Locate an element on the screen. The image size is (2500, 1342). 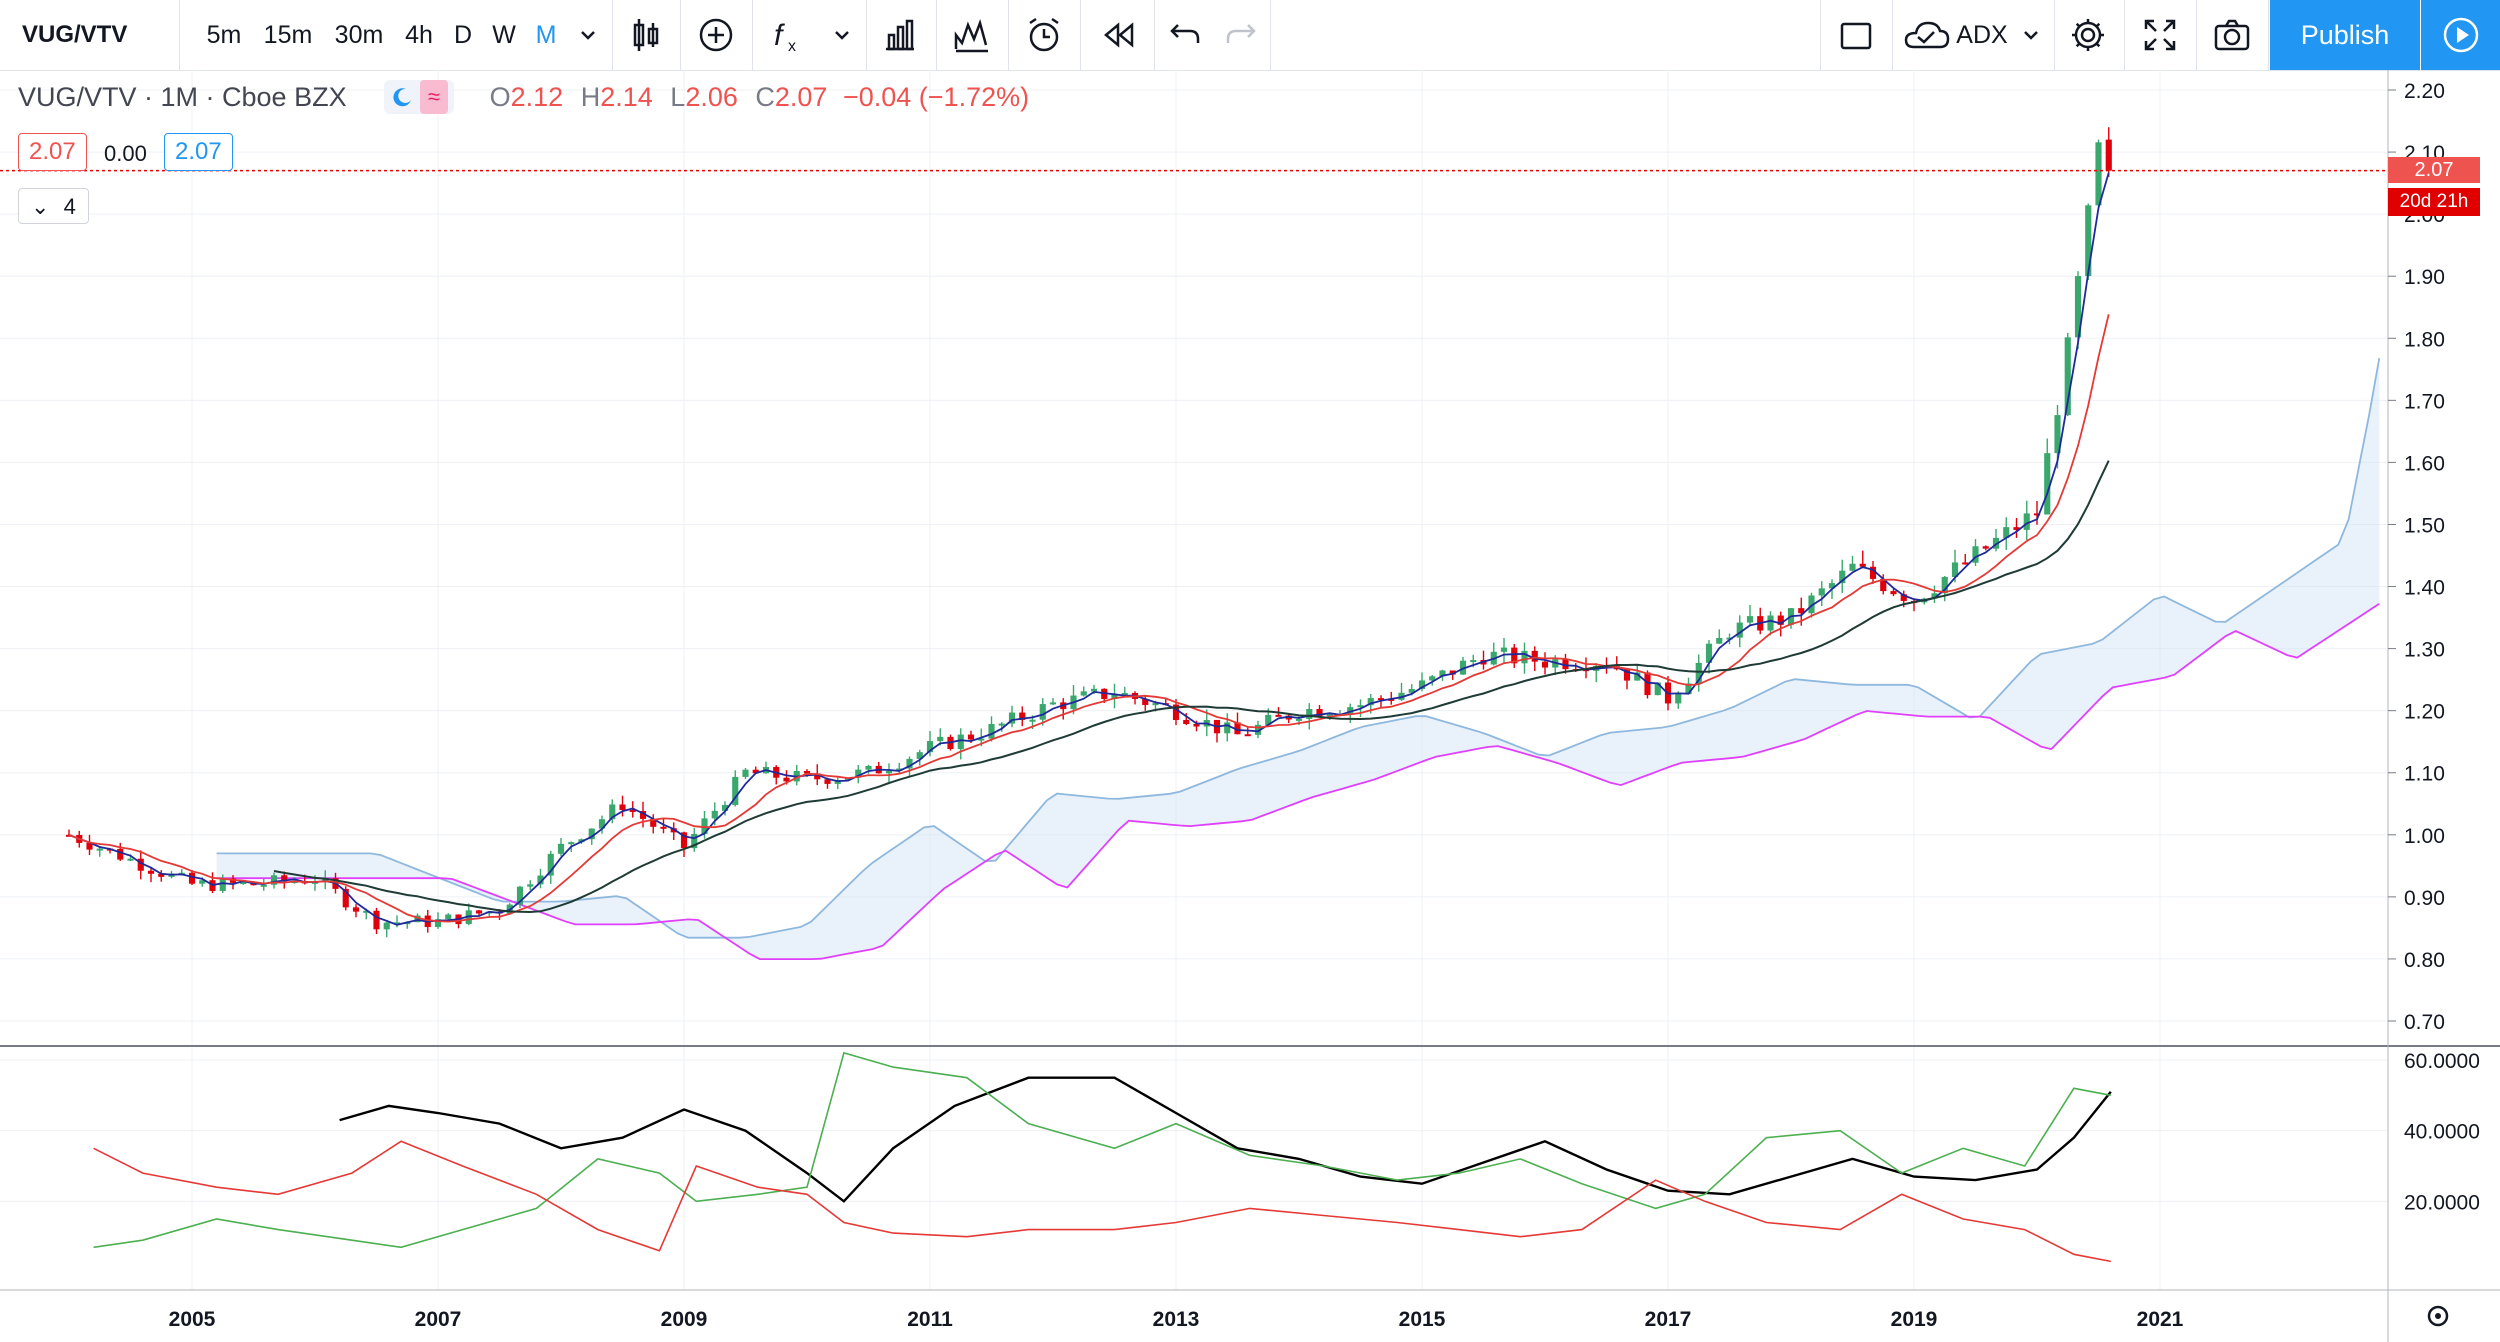
bar-style-icon is located at coordinates (646, 35).